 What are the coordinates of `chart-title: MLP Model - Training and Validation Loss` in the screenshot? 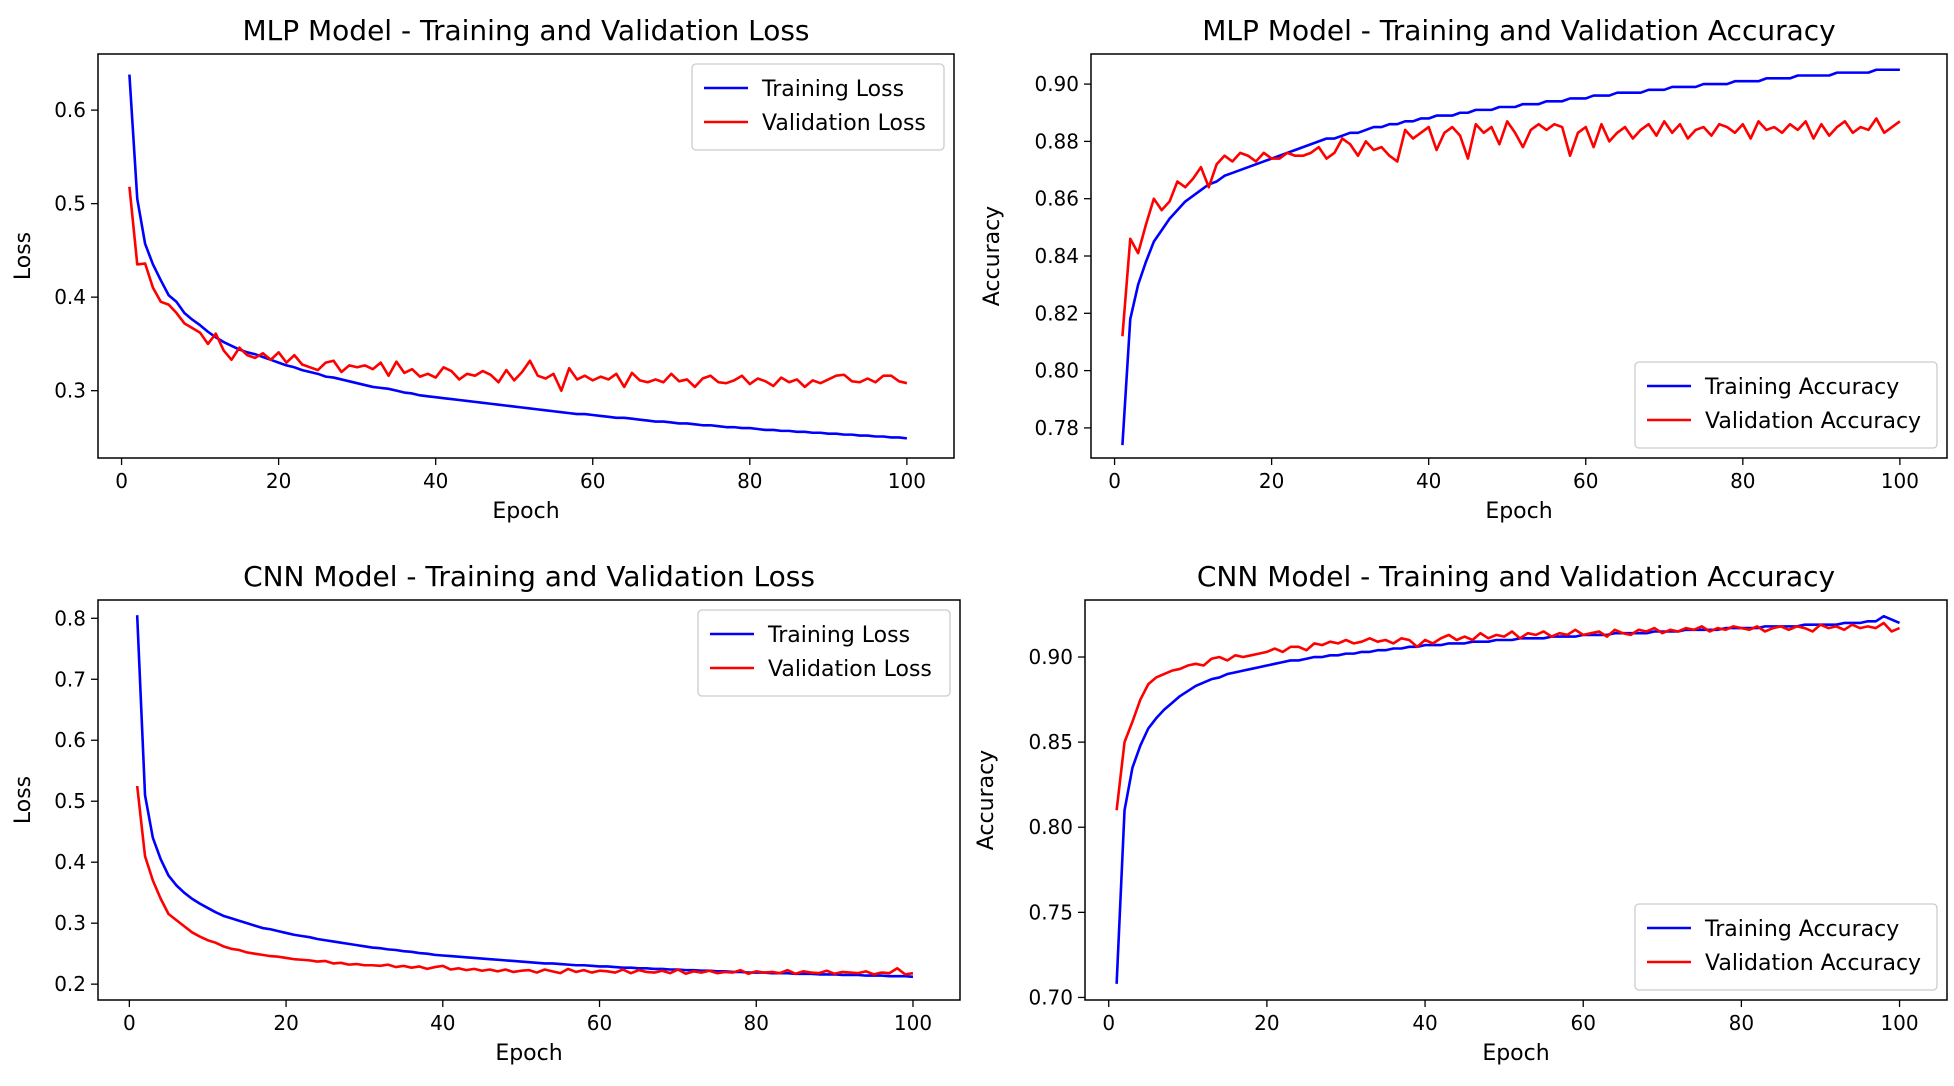 It's located at (525, 30).